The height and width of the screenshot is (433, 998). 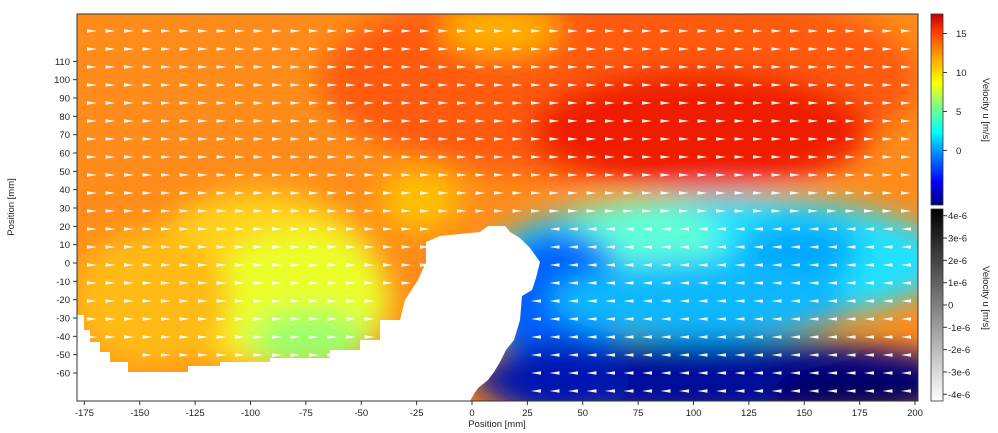 I want to click on colorbar-velocity-ticks: 15 10 5 0, so click(x=955, y=93).